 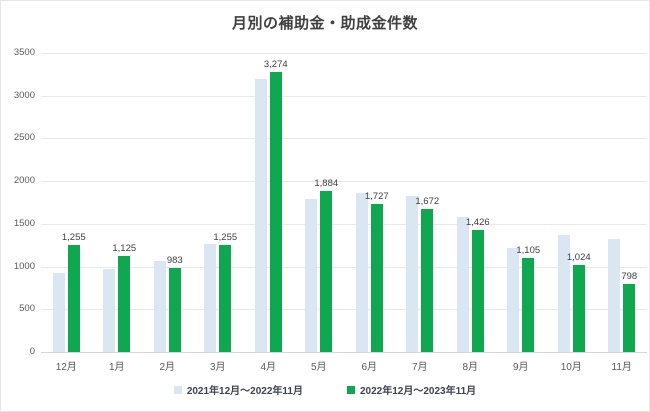 What do you see at coordinates (571, 202) in the screenshot?
I see `bar-group-10月: 1,024` at bounding box center [571, 202].